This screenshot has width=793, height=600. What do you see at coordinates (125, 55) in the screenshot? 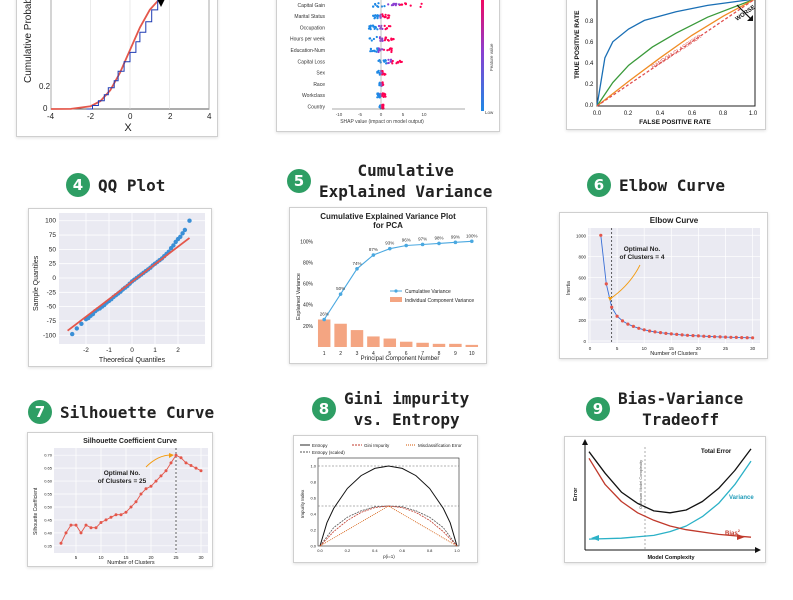
I see `ecdf-empirical-line` at bounding box center [125, 55].